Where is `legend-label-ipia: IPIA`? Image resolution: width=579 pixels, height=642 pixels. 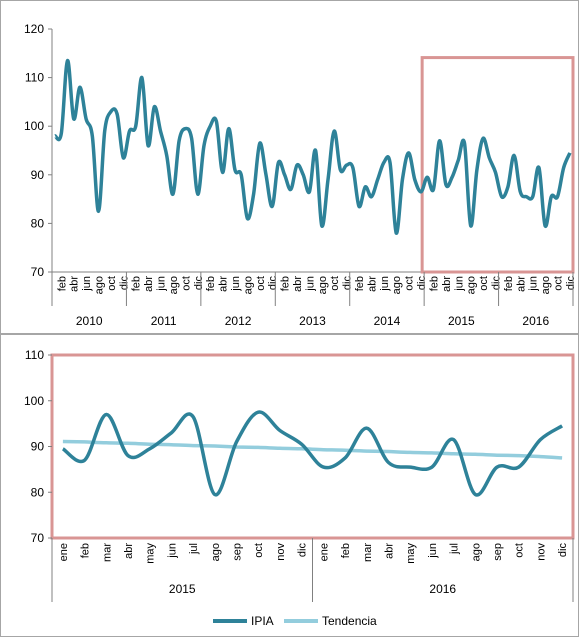 legend-label-ipia: IPIA is located at coordinates (262, 621).